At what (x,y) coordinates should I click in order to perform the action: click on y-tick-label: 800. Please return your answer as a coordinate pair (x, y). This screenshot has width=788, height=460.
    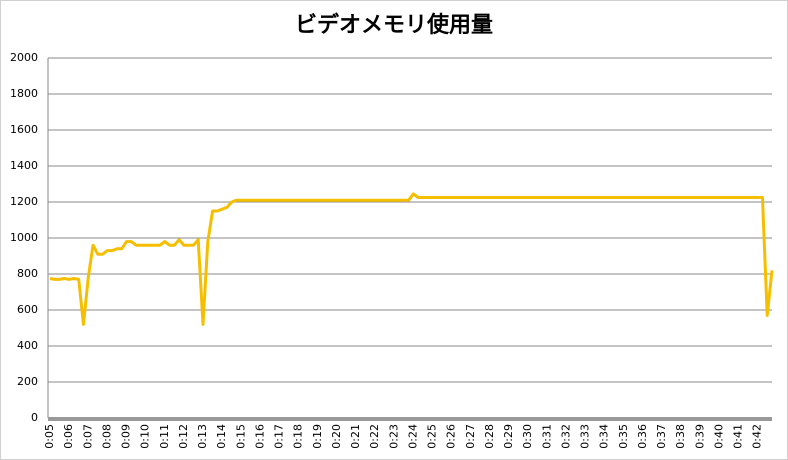
    Looking at the image, I should click on (27, 273).